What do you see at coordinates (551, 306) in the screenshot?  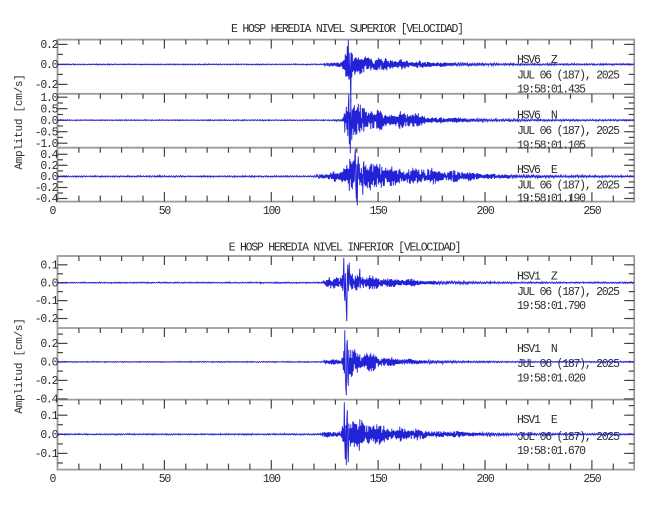 I see `svg-text: 19:58:01.790` at bounding box center [551, 306].